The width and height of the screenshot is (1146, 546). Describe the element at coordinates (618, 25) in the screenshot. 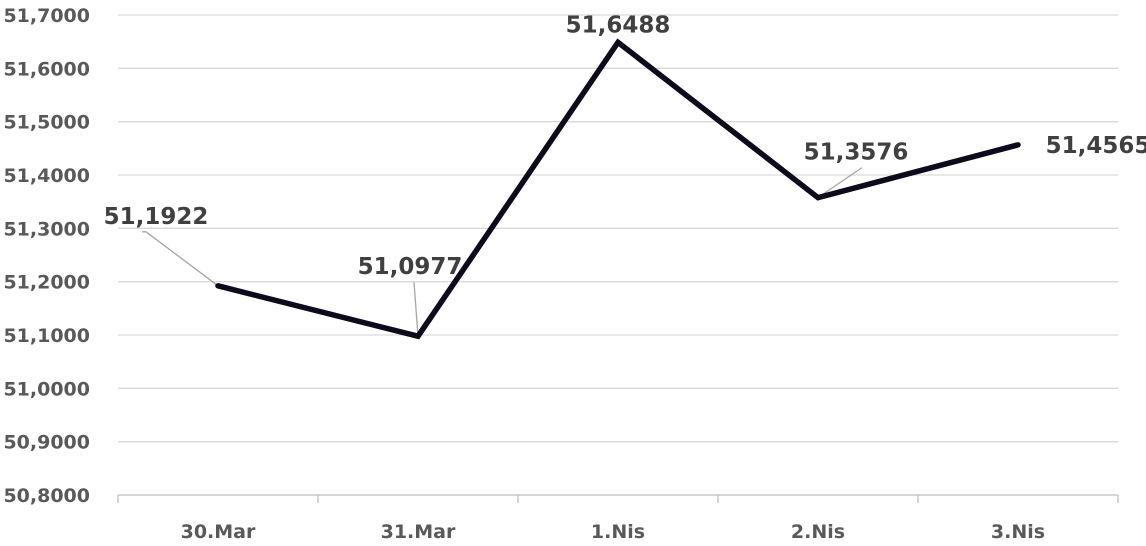

I see `data-label: 51,6488` at that location.